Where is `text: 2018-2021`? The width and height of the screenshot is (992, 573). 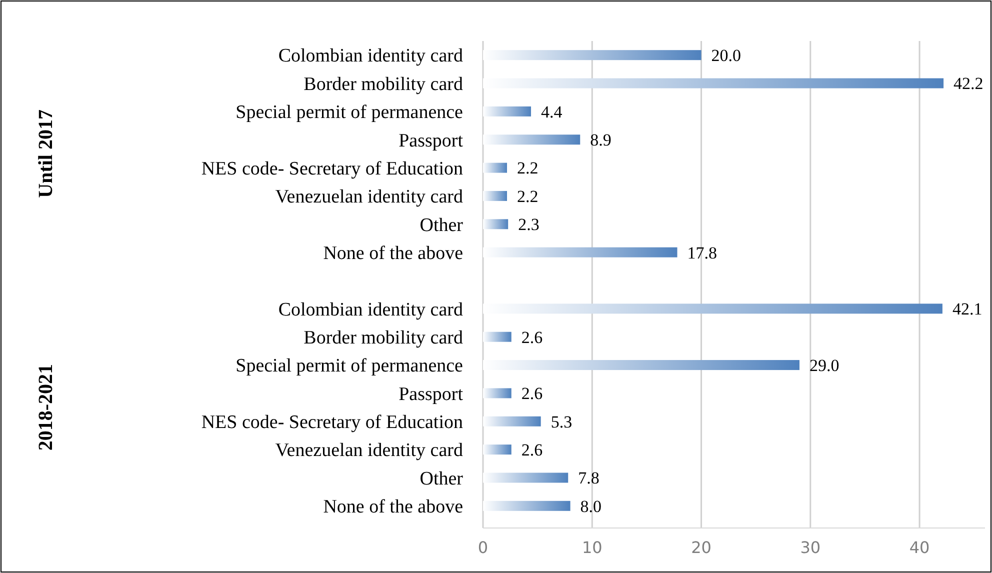
text: 2018-2021 is located at coordinates (46, 407).